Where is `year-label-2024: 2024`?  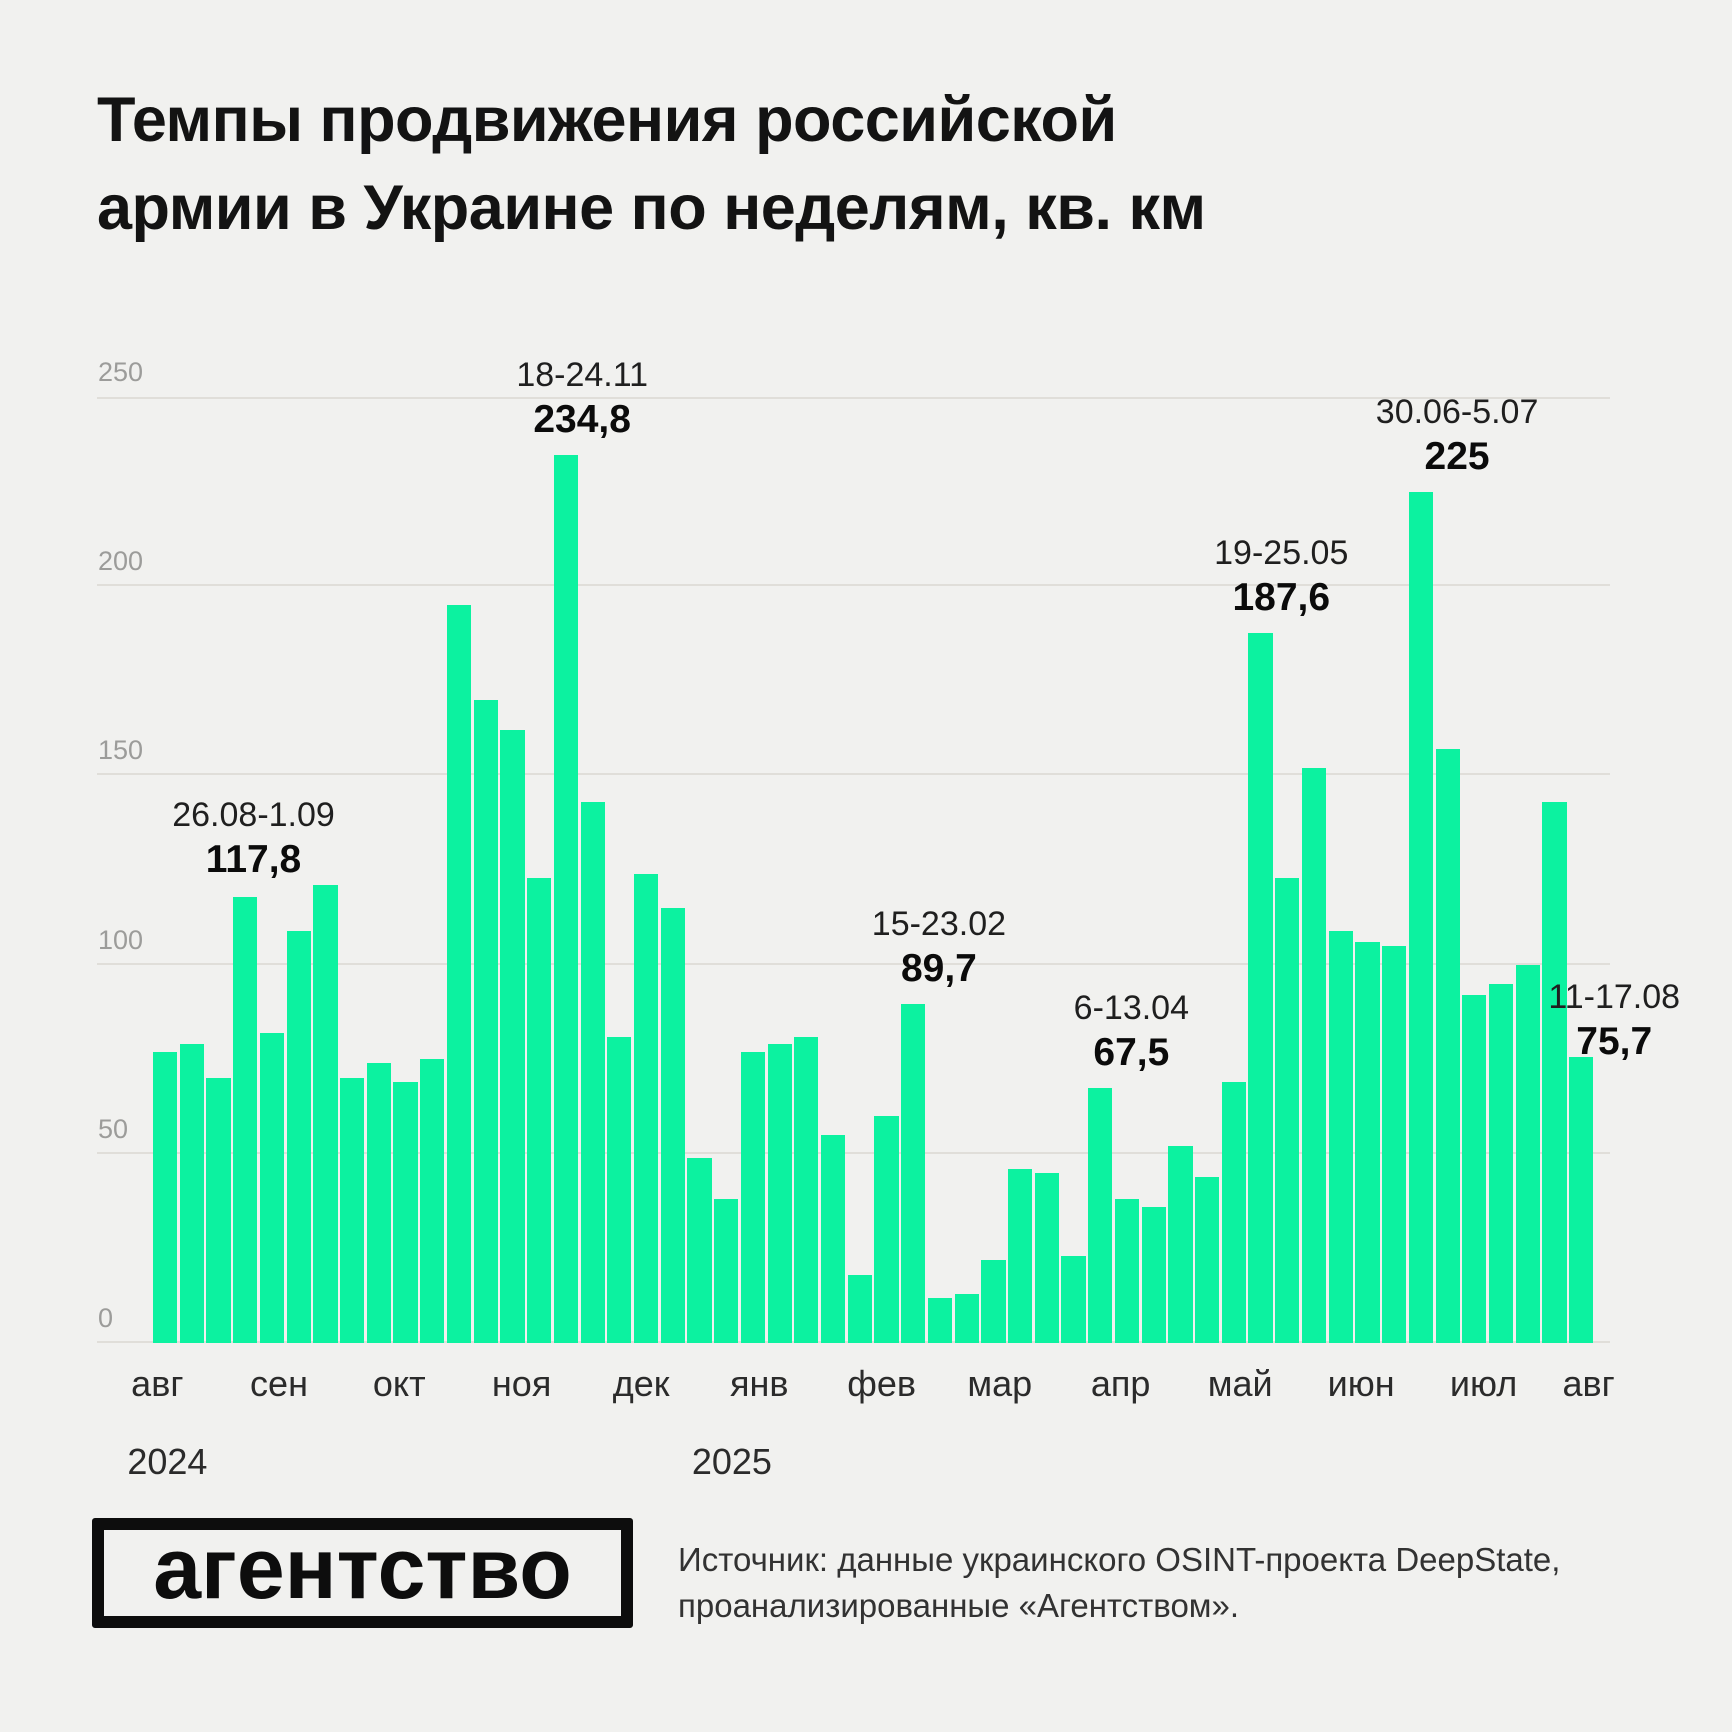 year-label-2024: 2024 is located at coordinates (167, 1461).